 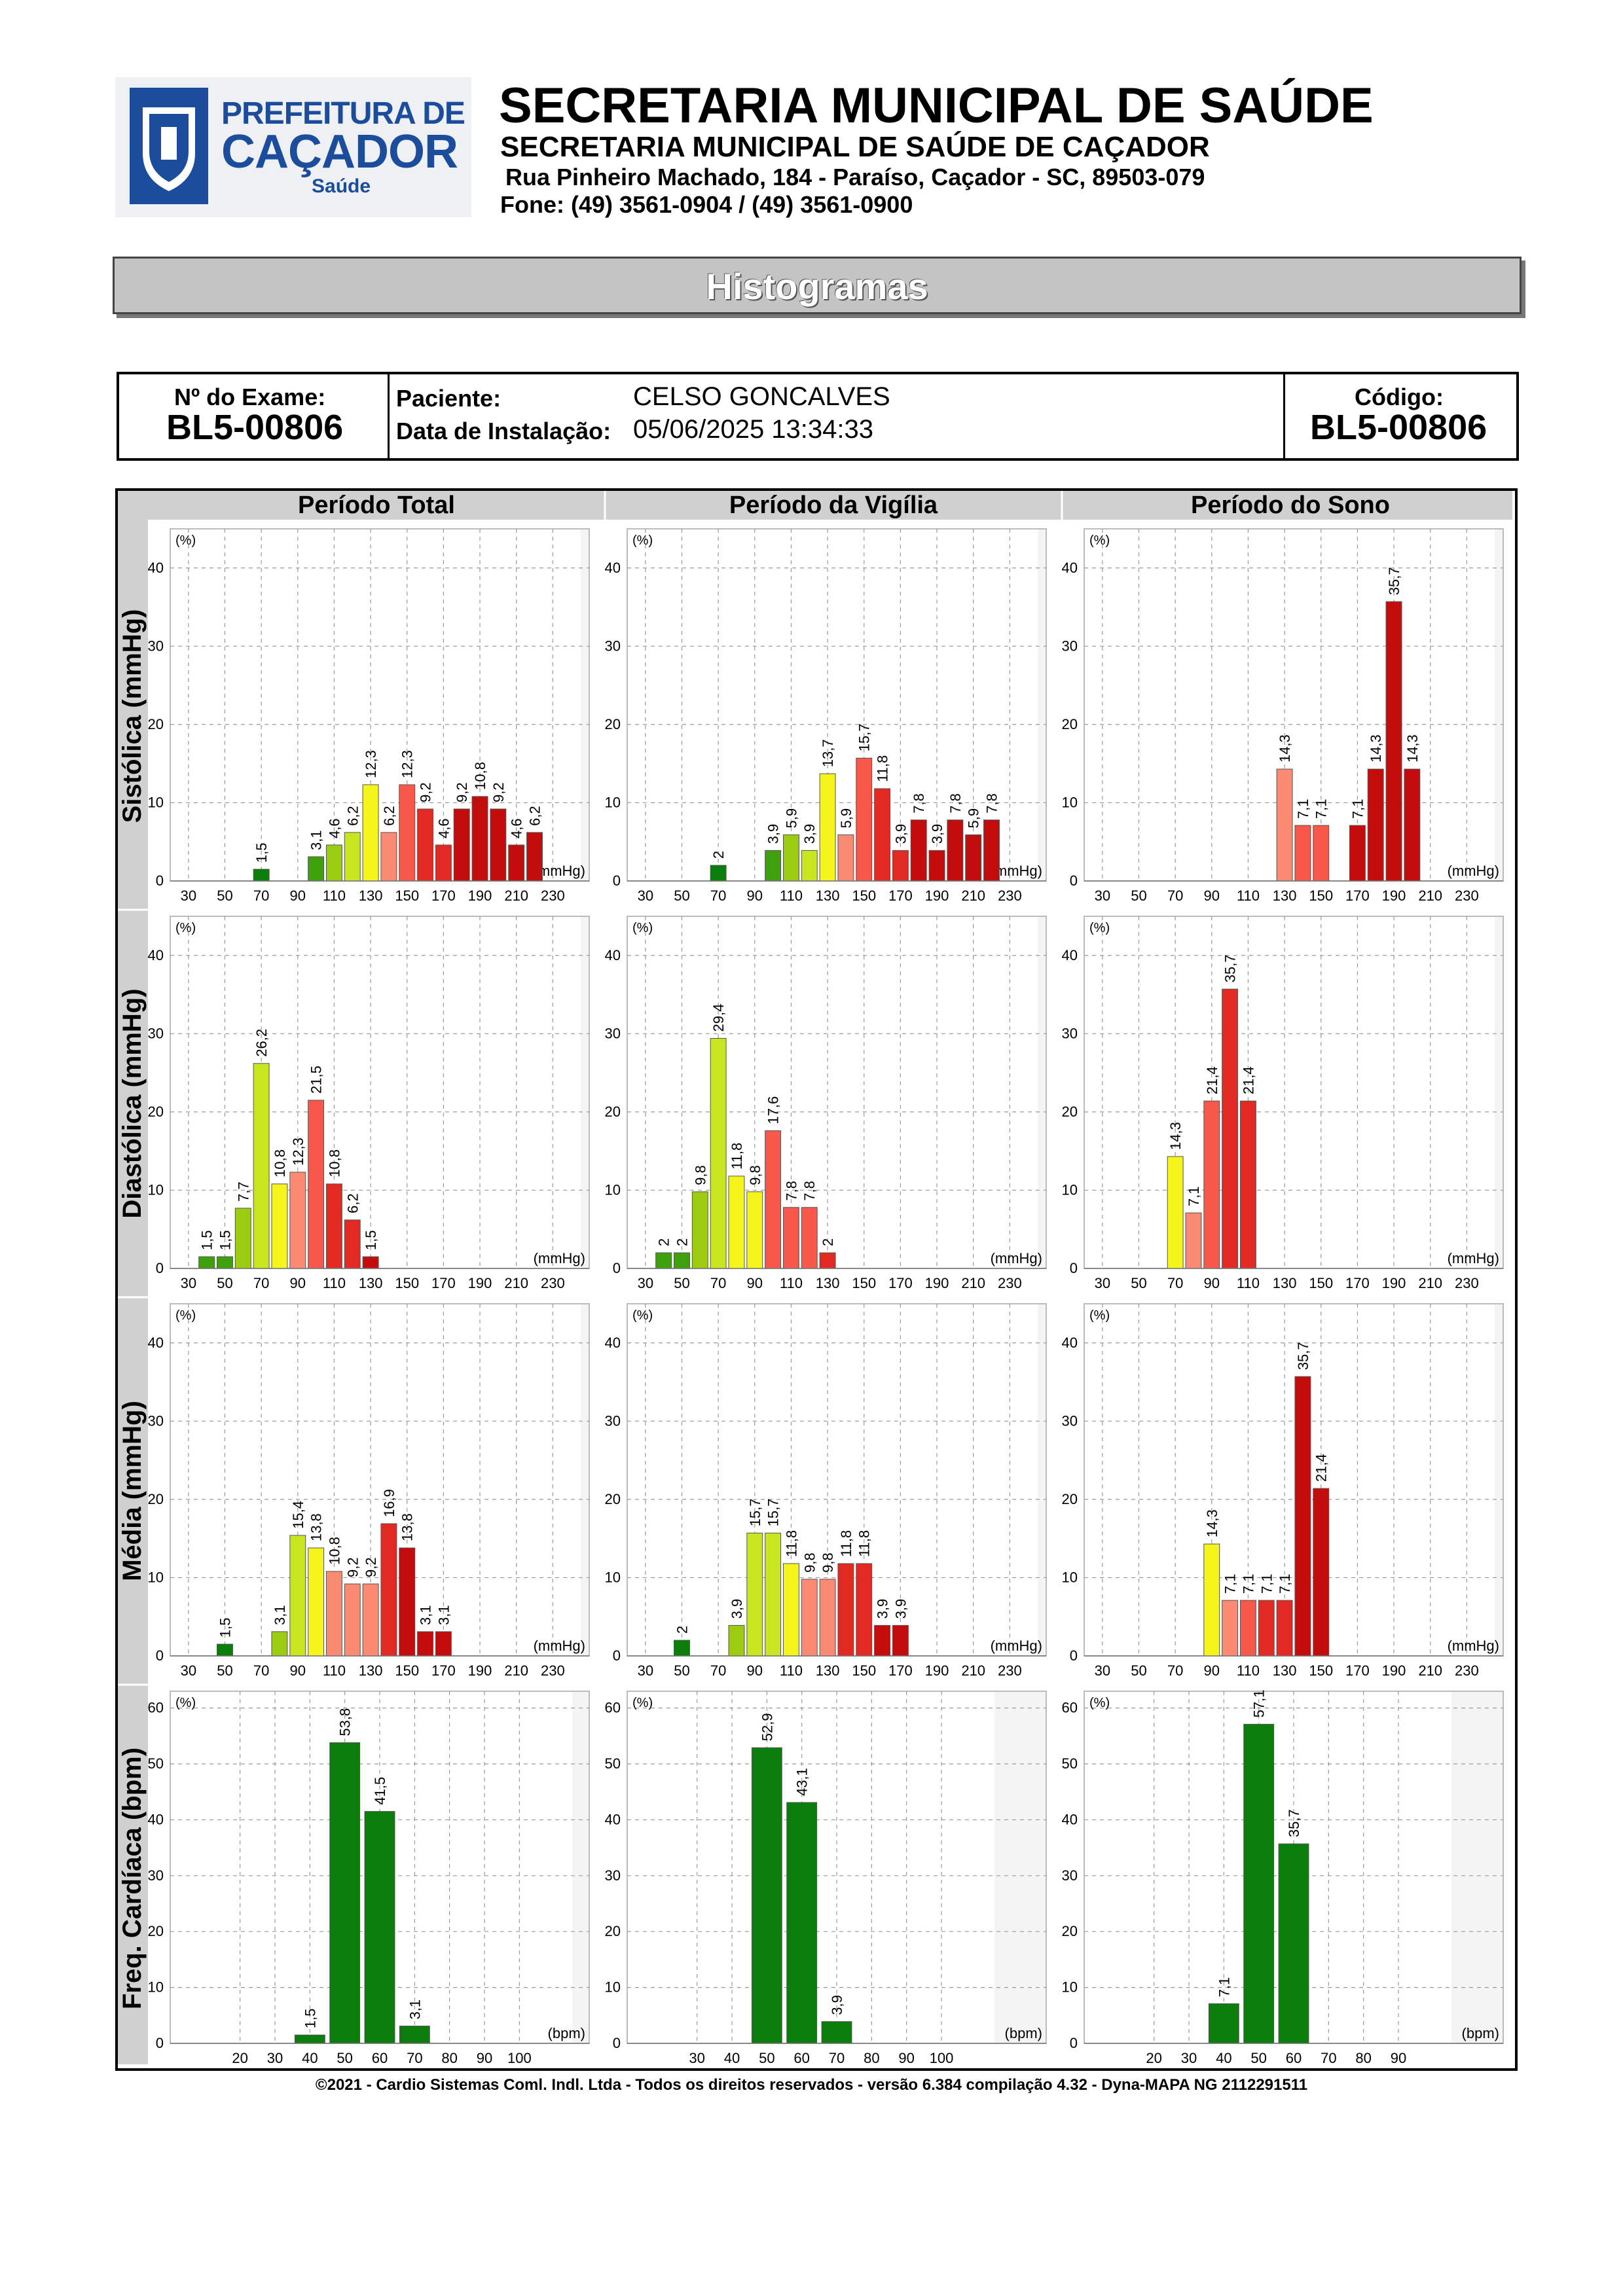 What do you see at coordinates (407, 1527) in the screenshot?
I see `bar-value-label: 13,8` at bounding box center [407, 1527].